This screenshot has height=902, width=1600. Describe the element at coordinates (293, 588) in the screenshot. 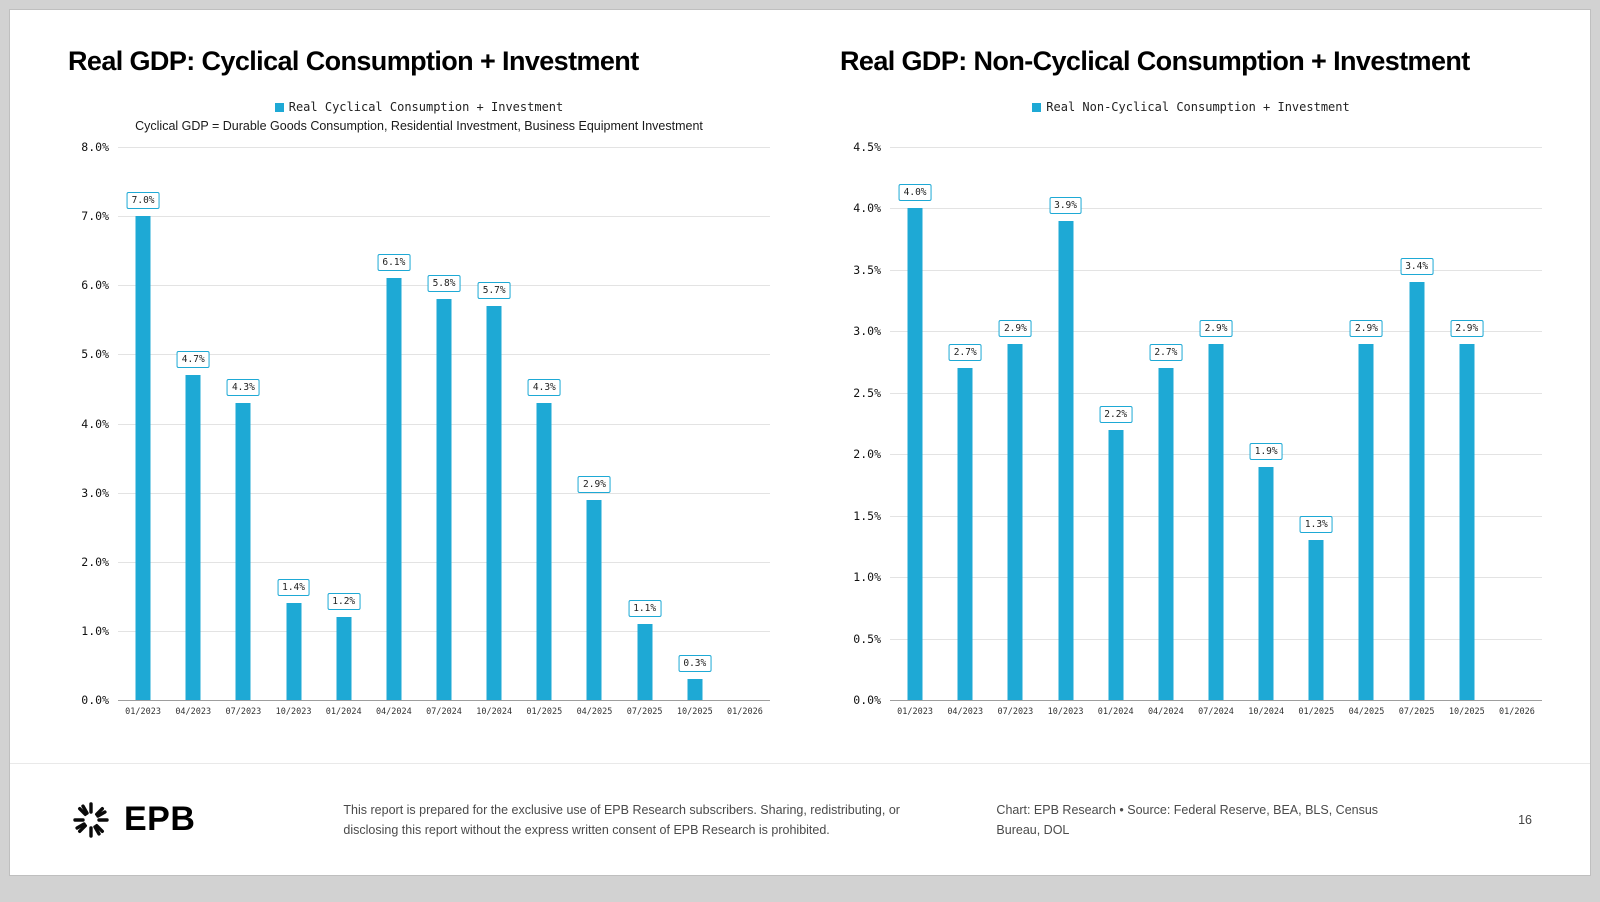

I see `bar-value-label: 1.4%` at that location.